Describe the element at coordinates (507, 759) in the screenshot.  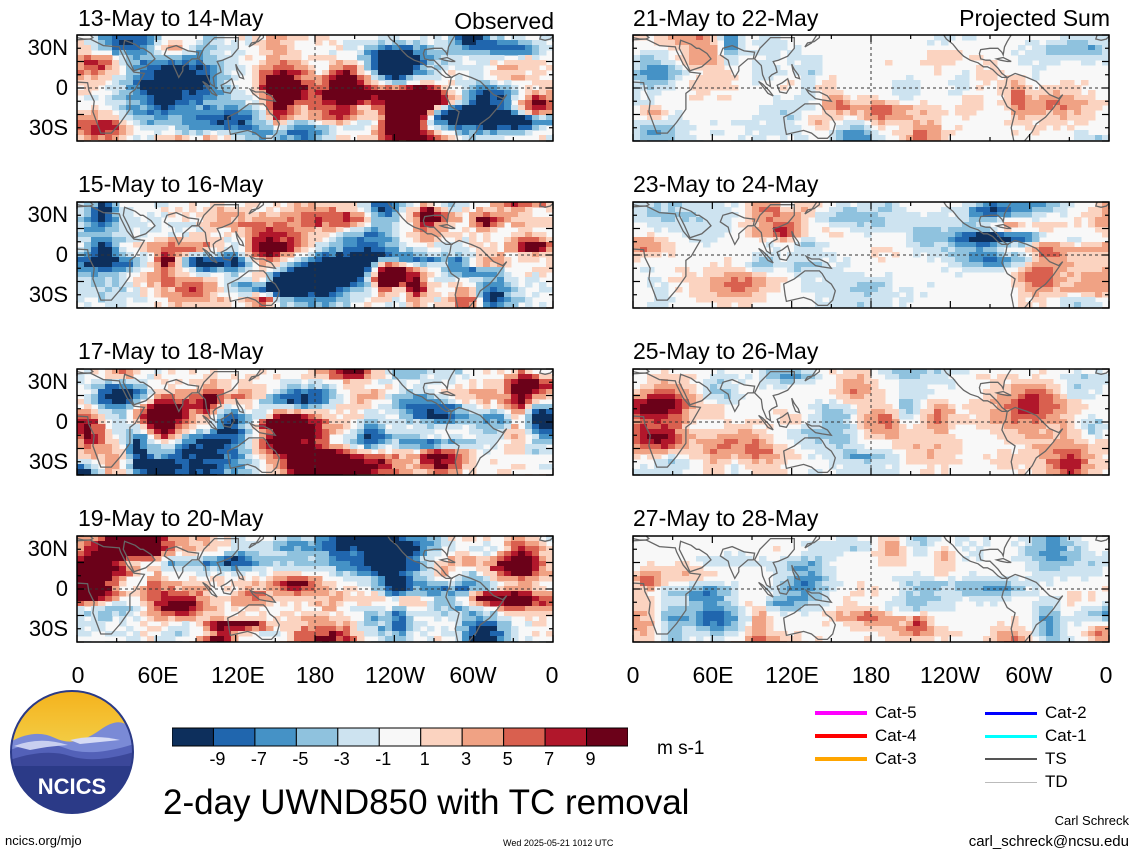
I see `colorbar-tick-label: 5` at that location.